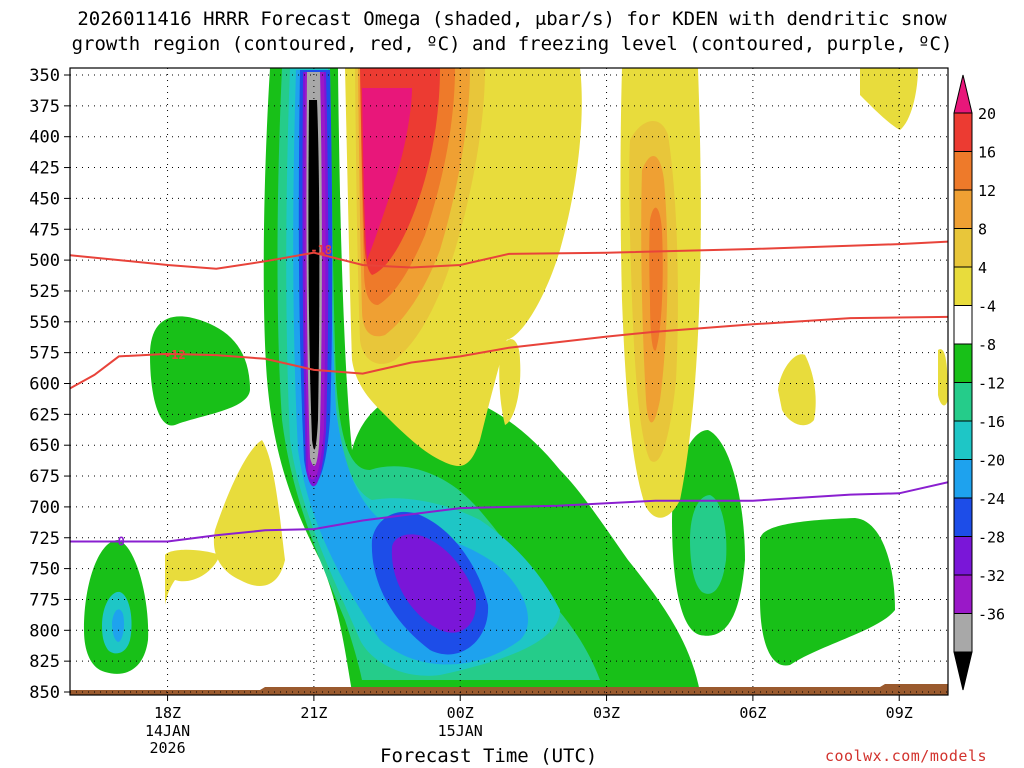 Image resolution: width=1024 pixels, height=768 pixels. Describe the element at coordinates (44, 138) in the screenshot. I see `y-tick-label: 400` at that location.